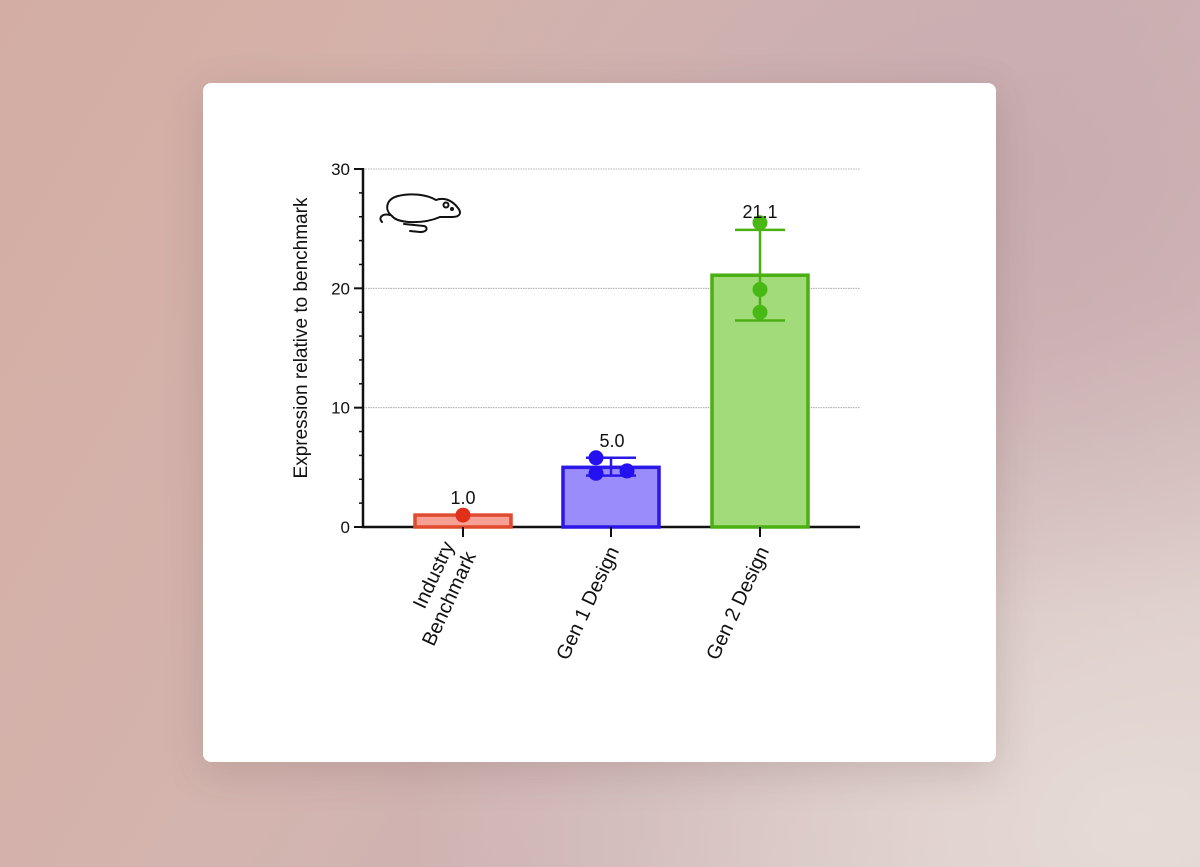 Image resolution: width=1200 pixels, height=867 pixels. Describe the element at coordinates (340, 288) in the screenshot. I see `y-tick-label: 20` at that location.